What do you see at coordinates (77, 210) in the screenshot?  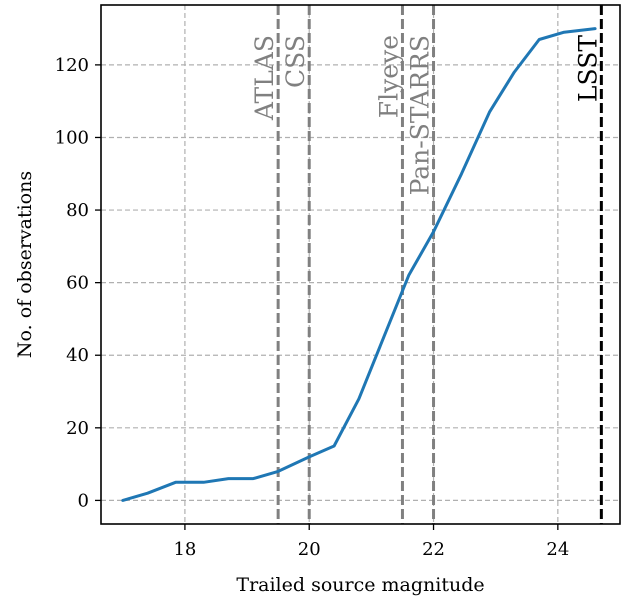 I see `y-tick-label: 80` at bounding box center [77, 210].